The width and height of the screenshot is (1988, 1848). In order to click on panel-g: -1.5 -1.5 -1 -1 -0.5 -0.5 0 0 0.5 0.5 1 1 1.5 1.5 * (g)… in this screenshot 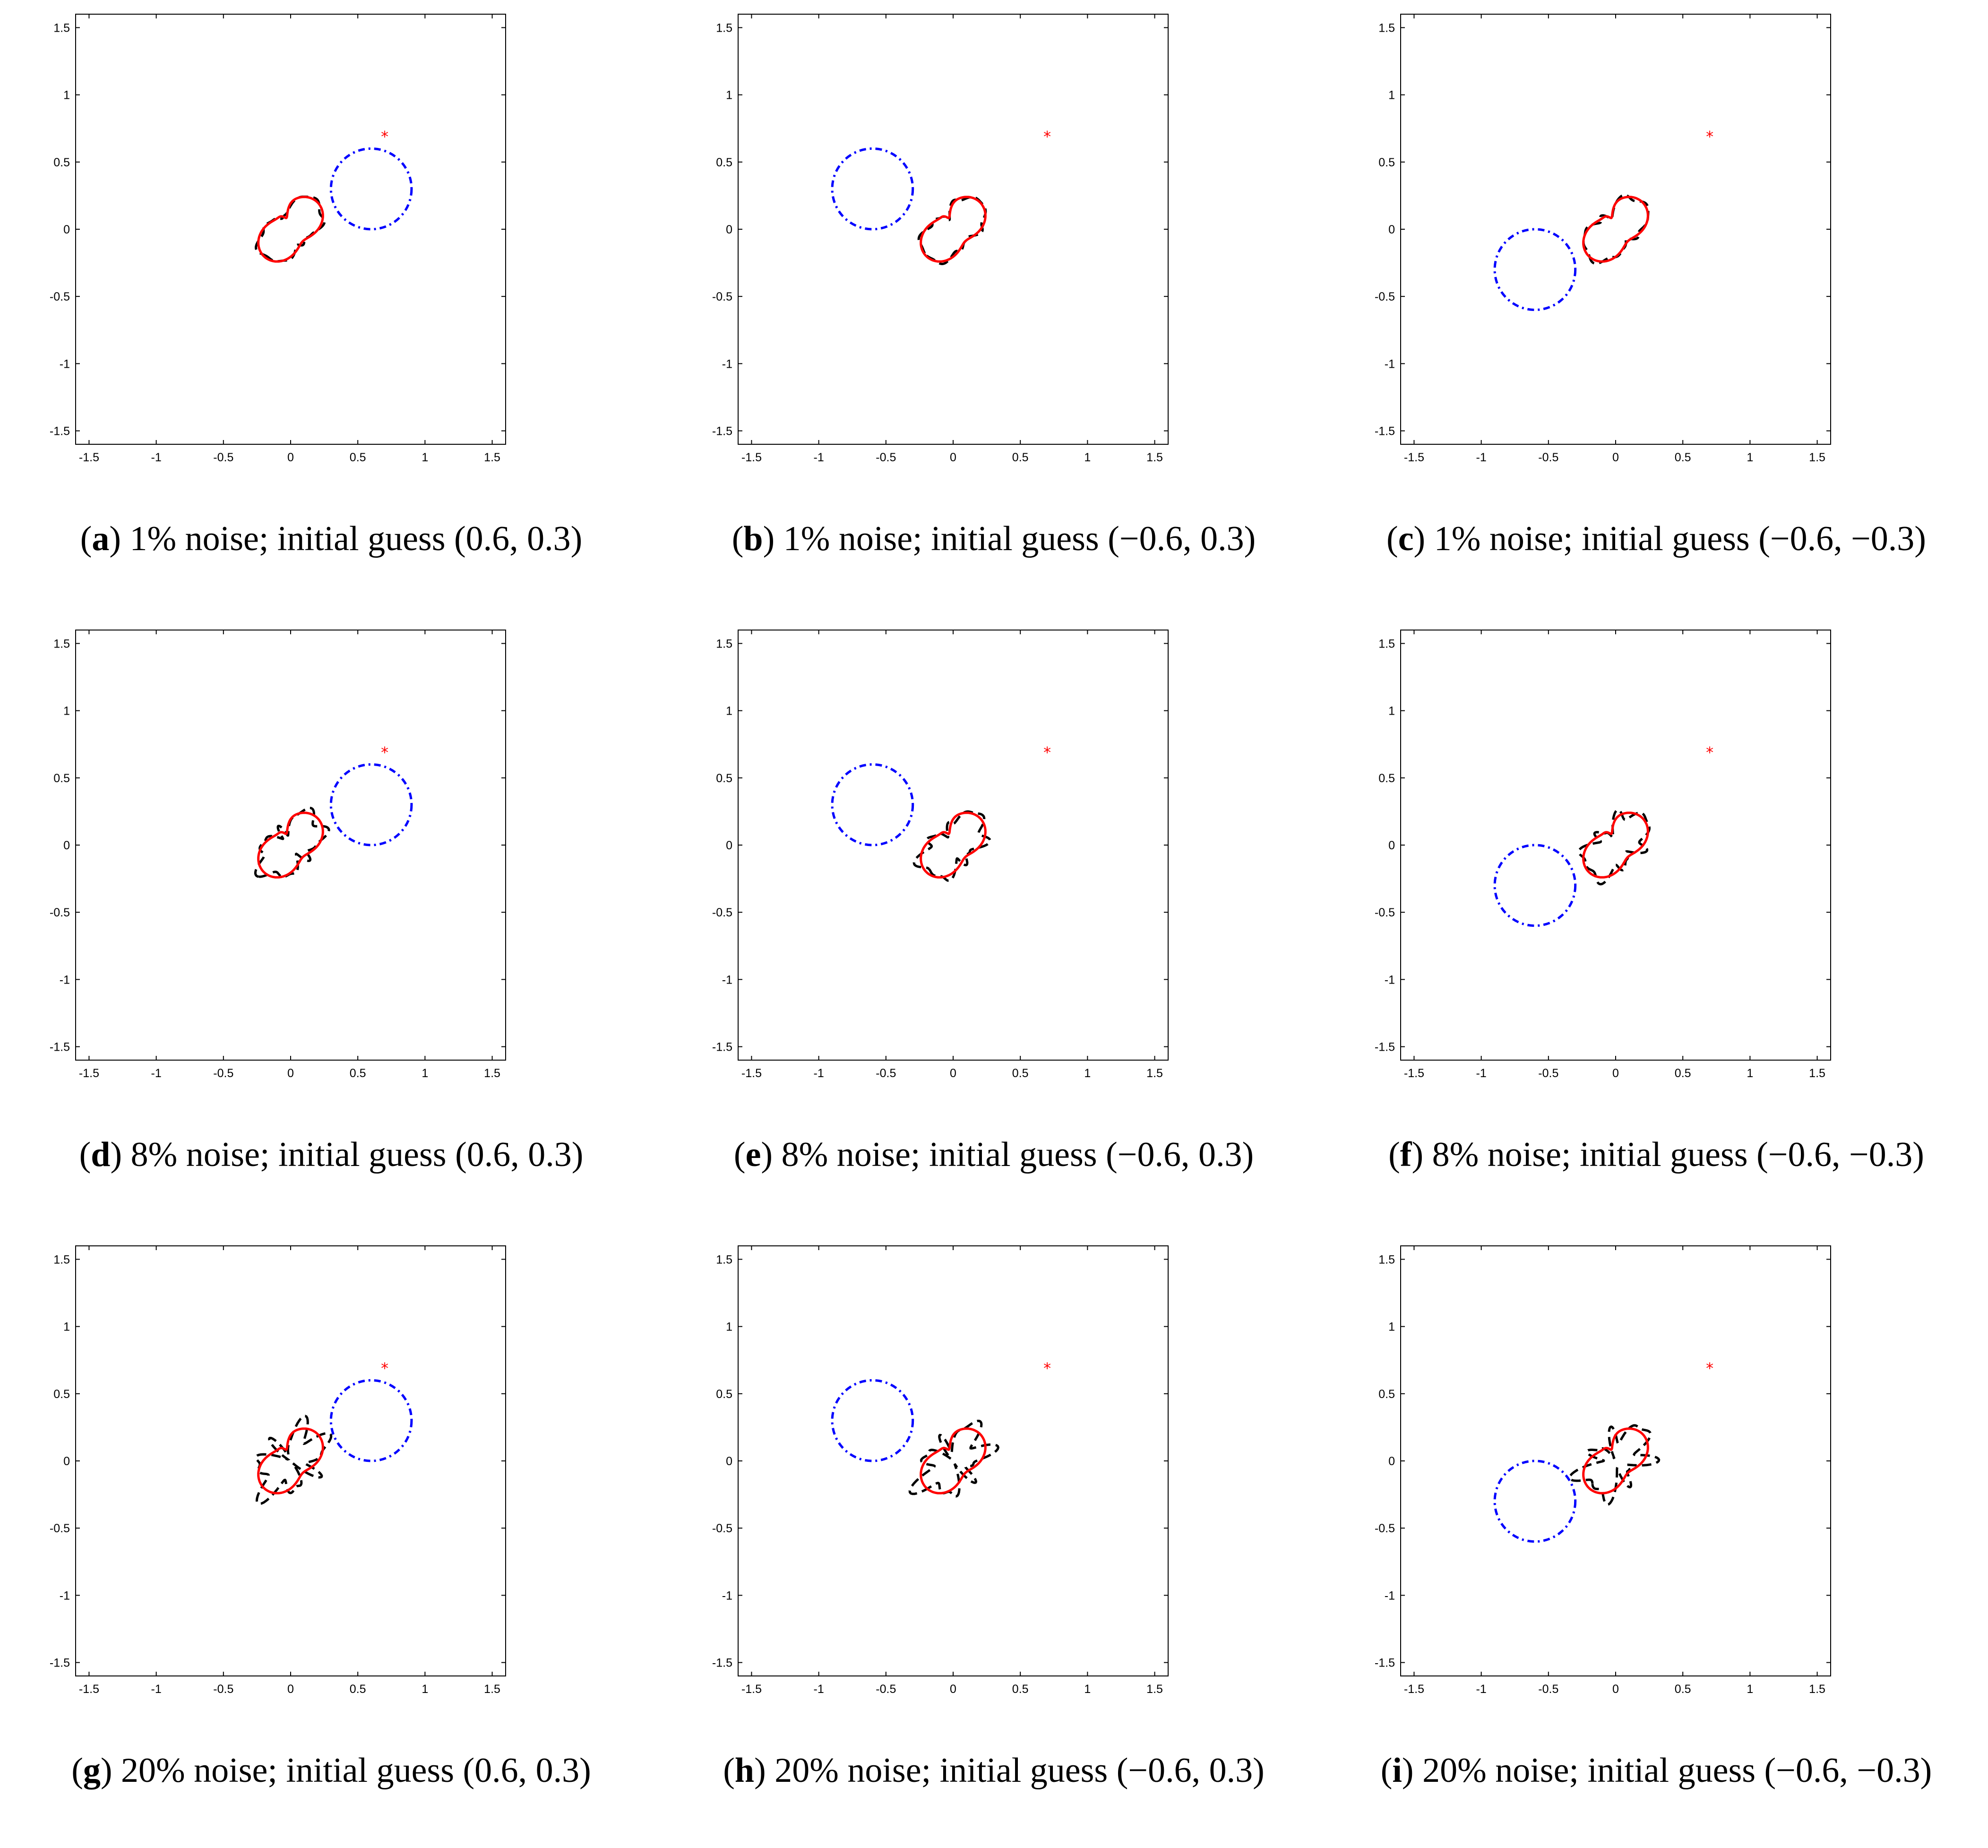, I will do `click(331, 1540)`.